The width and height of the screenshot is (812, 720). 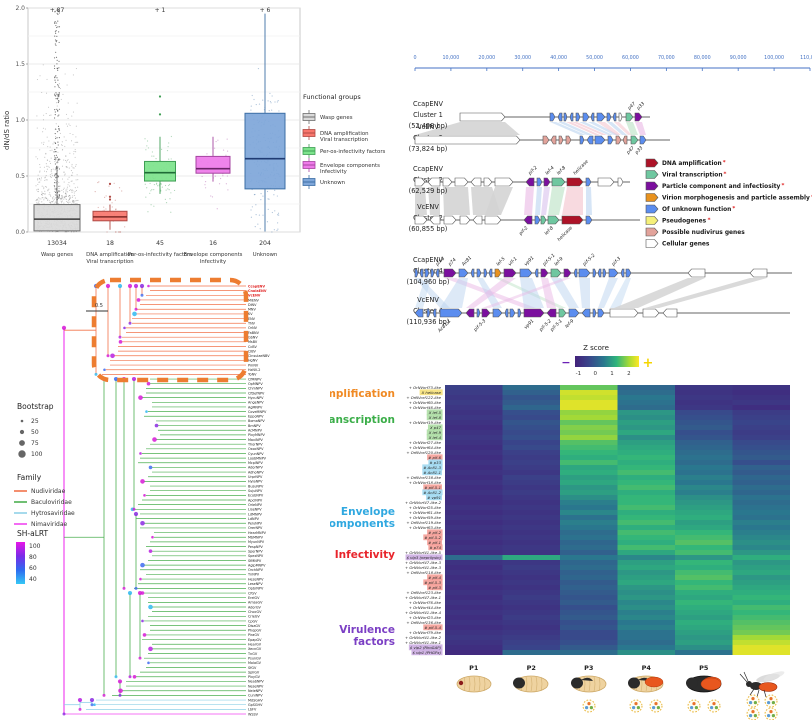 What do you see at coordinates (640, 106) in the screenshot?
I see `gene-label: p33` at bounding box center [640, 106].